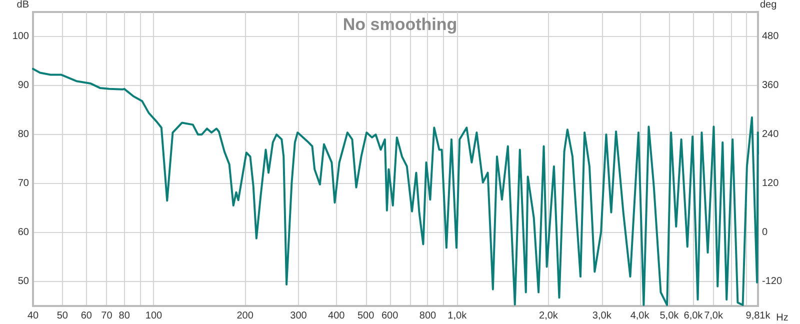 The height and width of the screenshot is (324, 800). Describe the element at coordinates (765, 232) in the screenshot. I see `y2-tick-label: 0` at that location.